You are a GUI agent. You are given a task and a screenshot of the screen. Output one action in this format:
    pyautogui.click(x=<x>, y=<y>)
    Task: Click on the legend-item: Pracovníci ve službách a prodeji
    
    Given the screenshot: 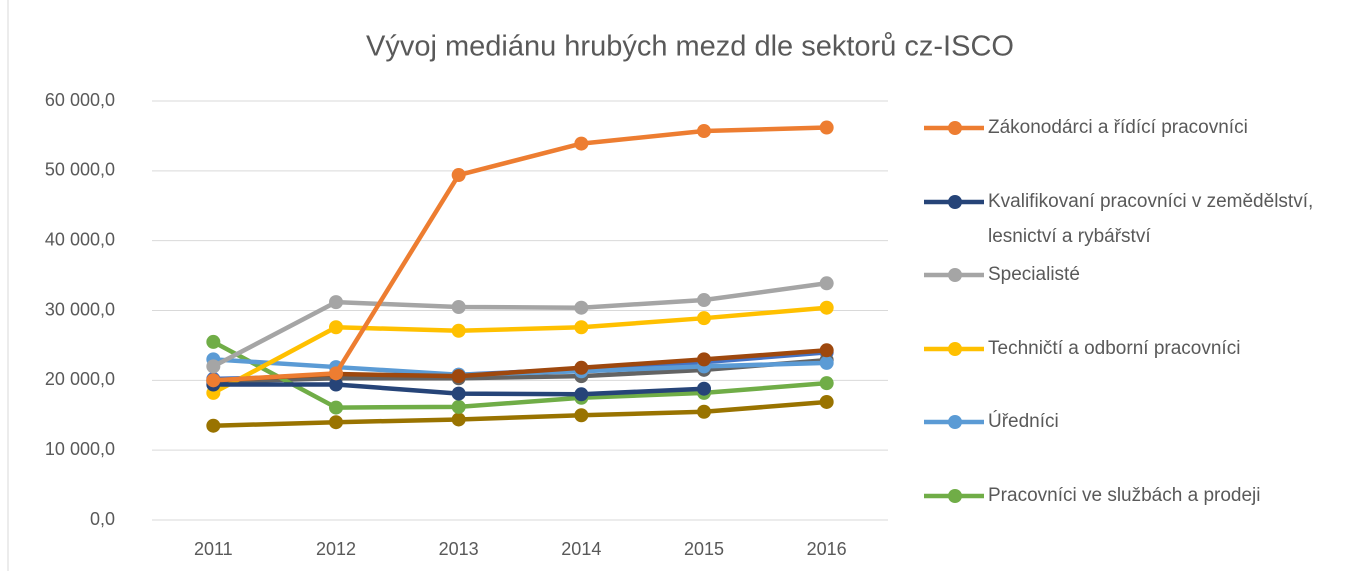 What is the action you would take?
    pyautogui.click(x=1137, y=495)
    